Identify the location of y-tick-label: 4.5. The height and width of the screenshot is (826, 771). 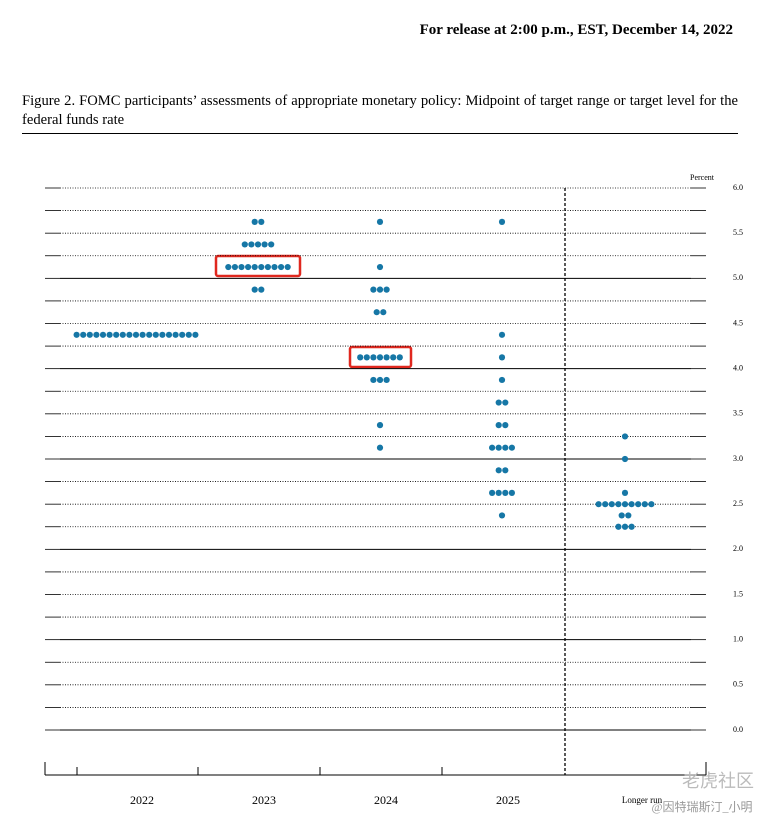
(738, 322).